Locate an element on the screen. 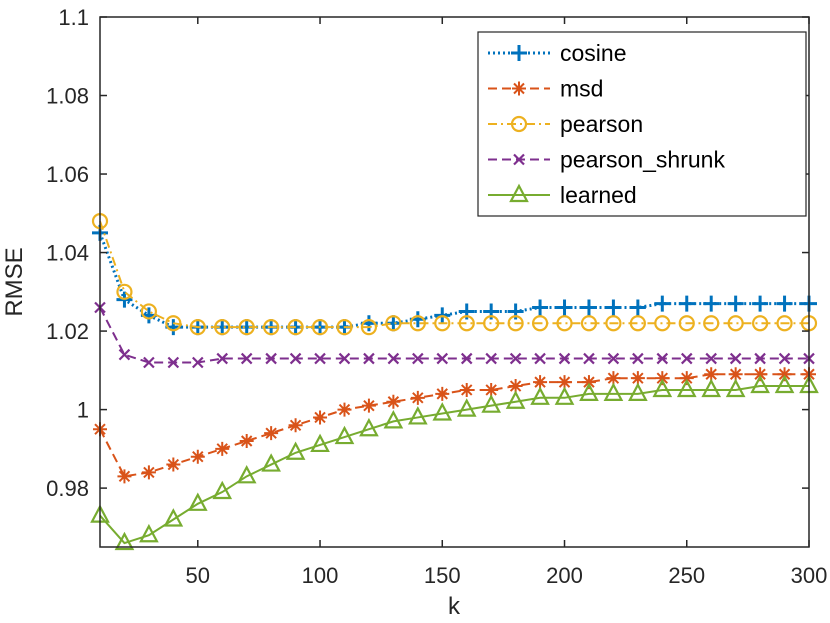 The width and height of the screenshot is (830, 623). legend-label: pearson_shrunk is located at coordinates (642, 160).